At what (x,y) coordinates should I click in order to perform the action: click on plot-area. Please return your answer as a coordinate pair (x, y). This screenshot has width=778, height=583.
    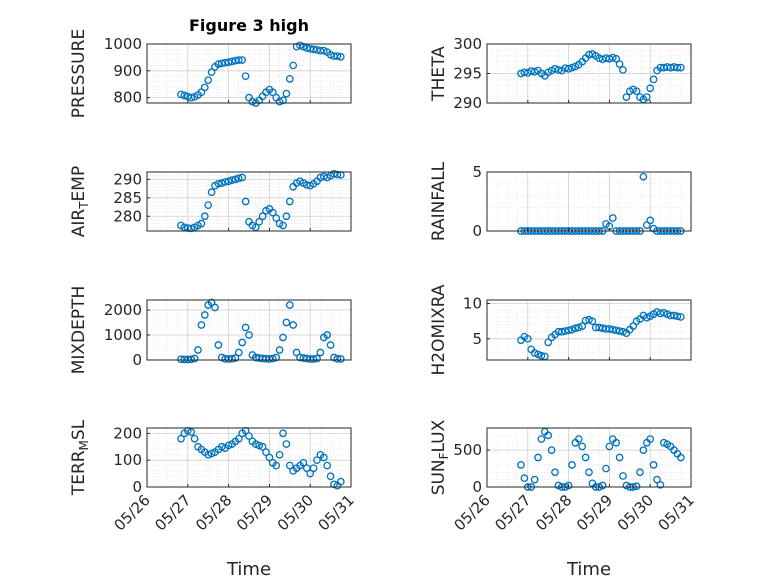
    Looking at the image, I should click on (589, 201).